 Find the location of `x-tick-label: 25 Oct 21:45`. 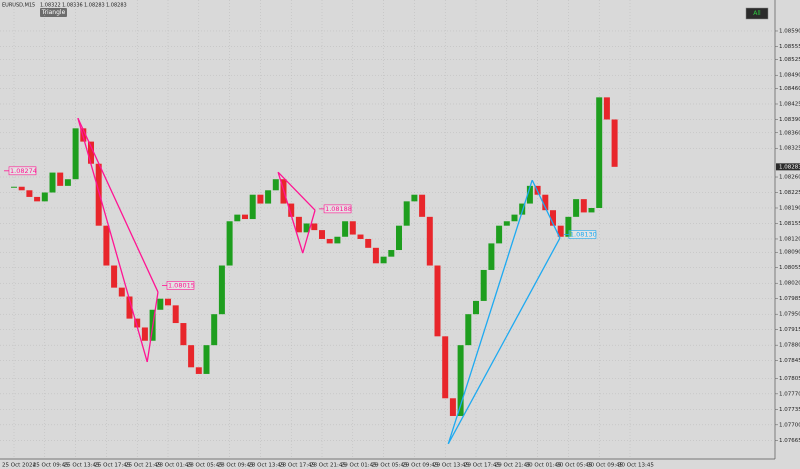

x-tick-label: 25 Oct 21:45 is located at coordinates (143, 466).